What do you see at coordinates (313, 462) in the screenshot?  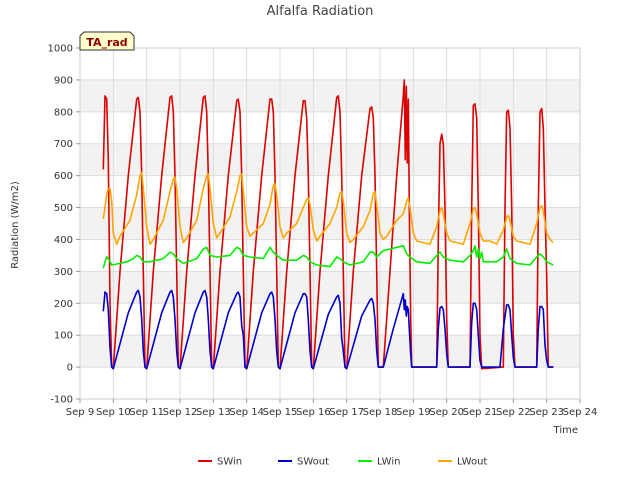 I see `legend-label-swout: SWout` at bounding box center [313, 462].